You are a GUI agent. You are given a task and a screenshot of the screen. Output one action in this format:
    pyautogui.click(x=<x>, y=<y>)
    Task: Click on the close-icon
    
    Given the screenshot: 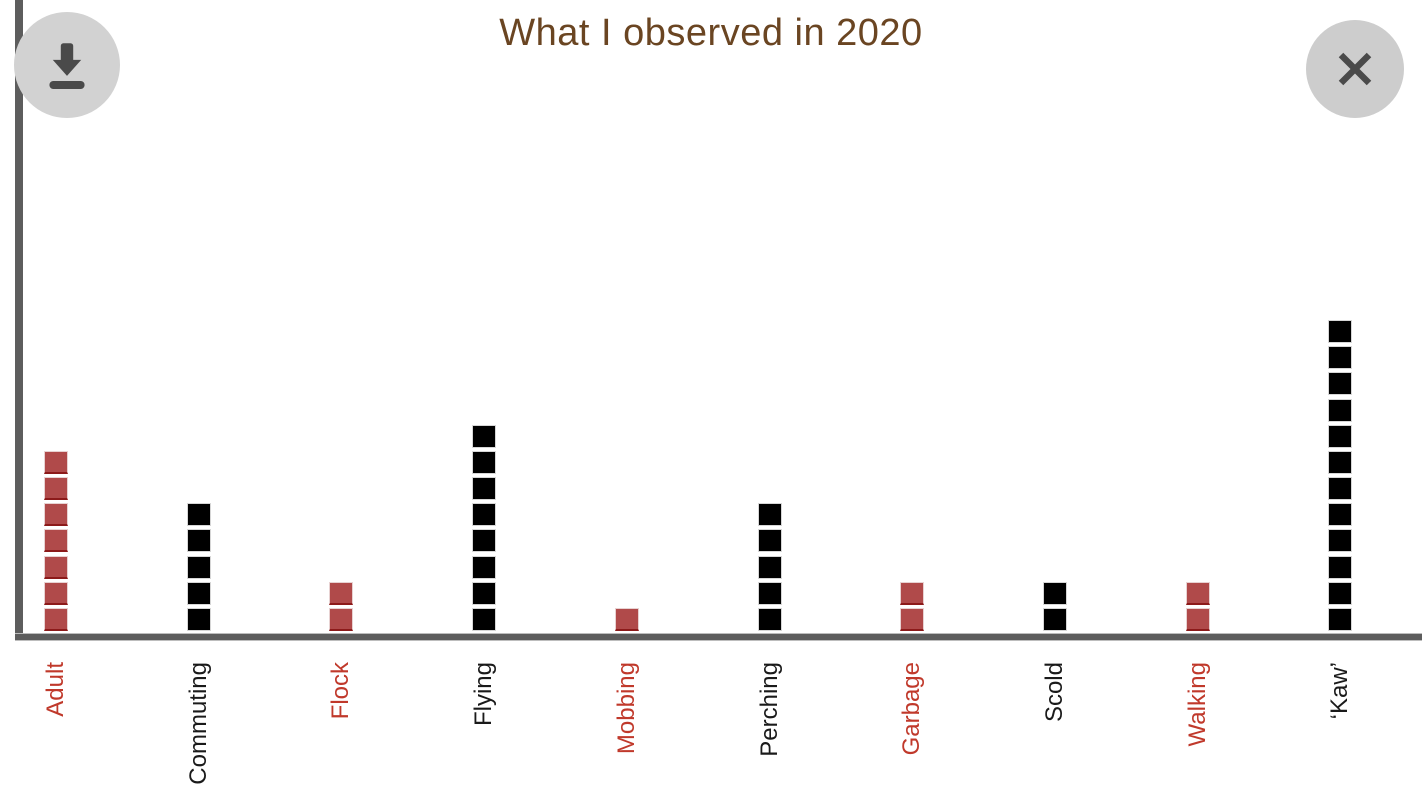 What is the action you would take?
    pyautogui.click(x=1355, y=69)
    